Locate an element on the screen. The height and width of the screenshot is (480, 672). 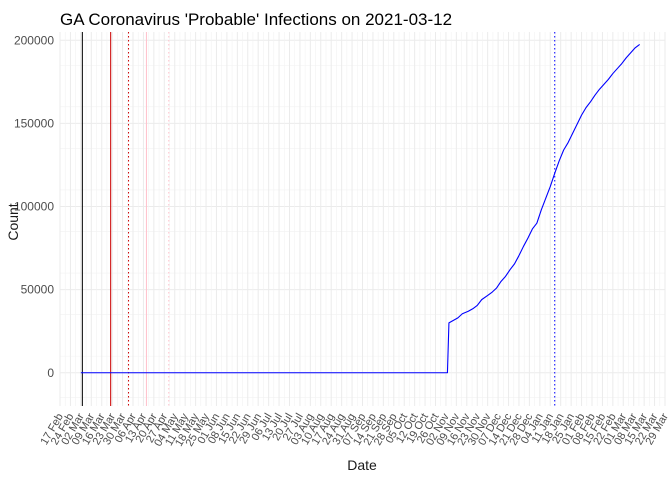
y-axis-title: Count is located at coordinates (13, 221).